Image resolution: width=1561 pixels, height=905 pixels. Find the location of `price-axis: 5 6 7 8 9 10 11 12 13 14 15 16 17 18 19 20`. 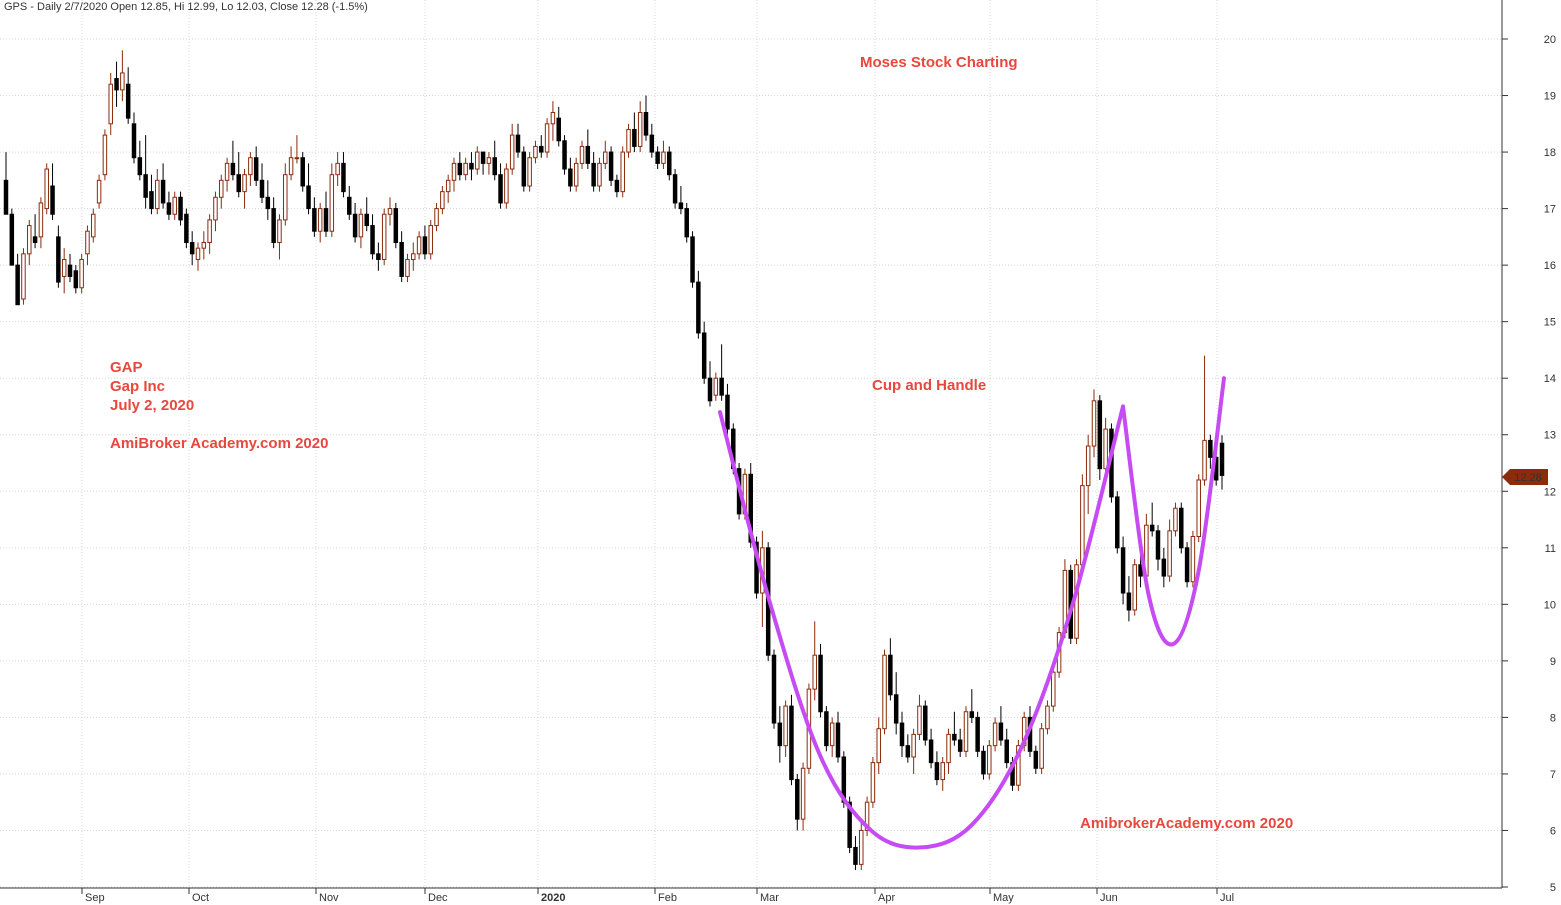

price-axis: 5 6 7 8 9 10 11 12 13 14 15 16 17 18 19 20 is located at coordinates (1529, 464).